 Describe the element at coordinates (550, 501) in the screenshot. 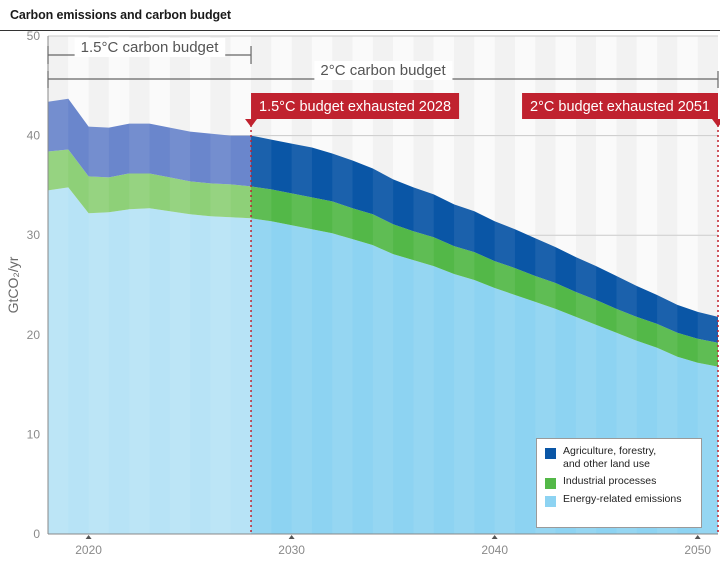

I see `legend-swatch-energy` at that location.